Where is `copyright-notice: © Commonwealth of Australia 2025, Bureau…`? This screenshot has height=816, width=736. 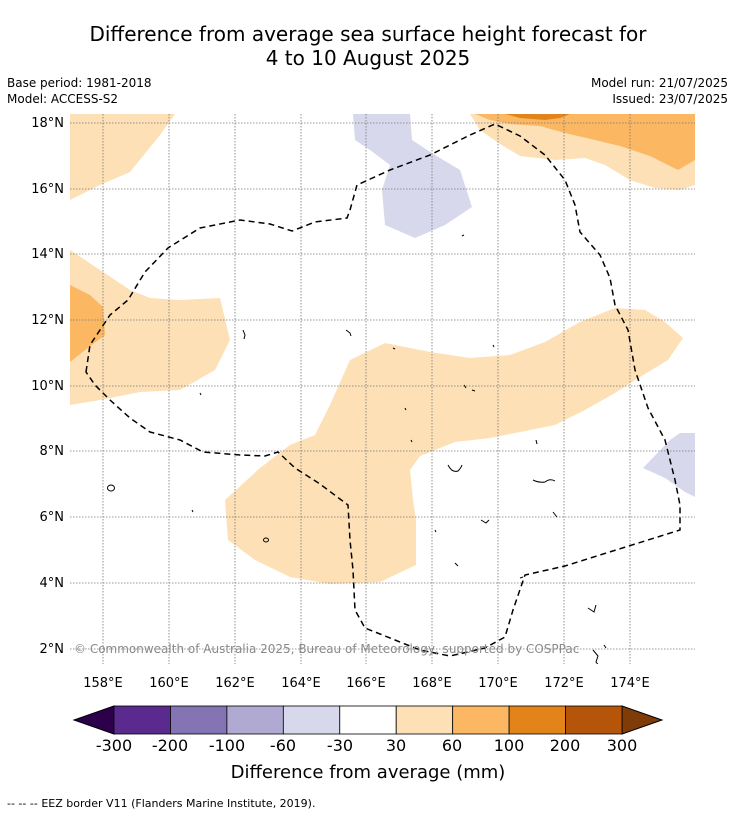 copyright-notice: © Commonwealth of Australia 2025, Bureau… is located at coordinates (326, 649).